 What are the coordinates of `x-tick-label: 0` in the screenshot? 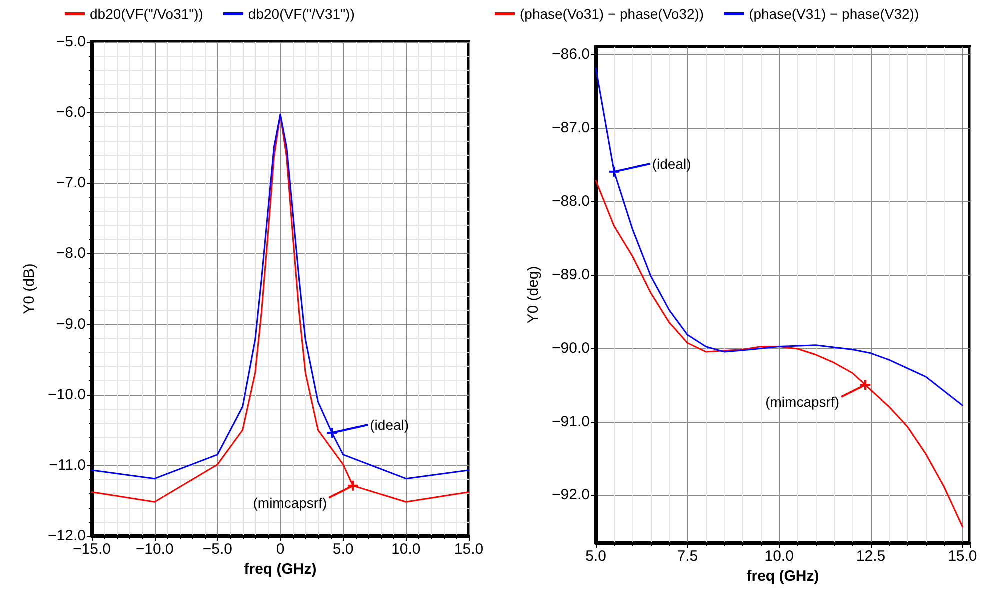 It's located at (280, 549).